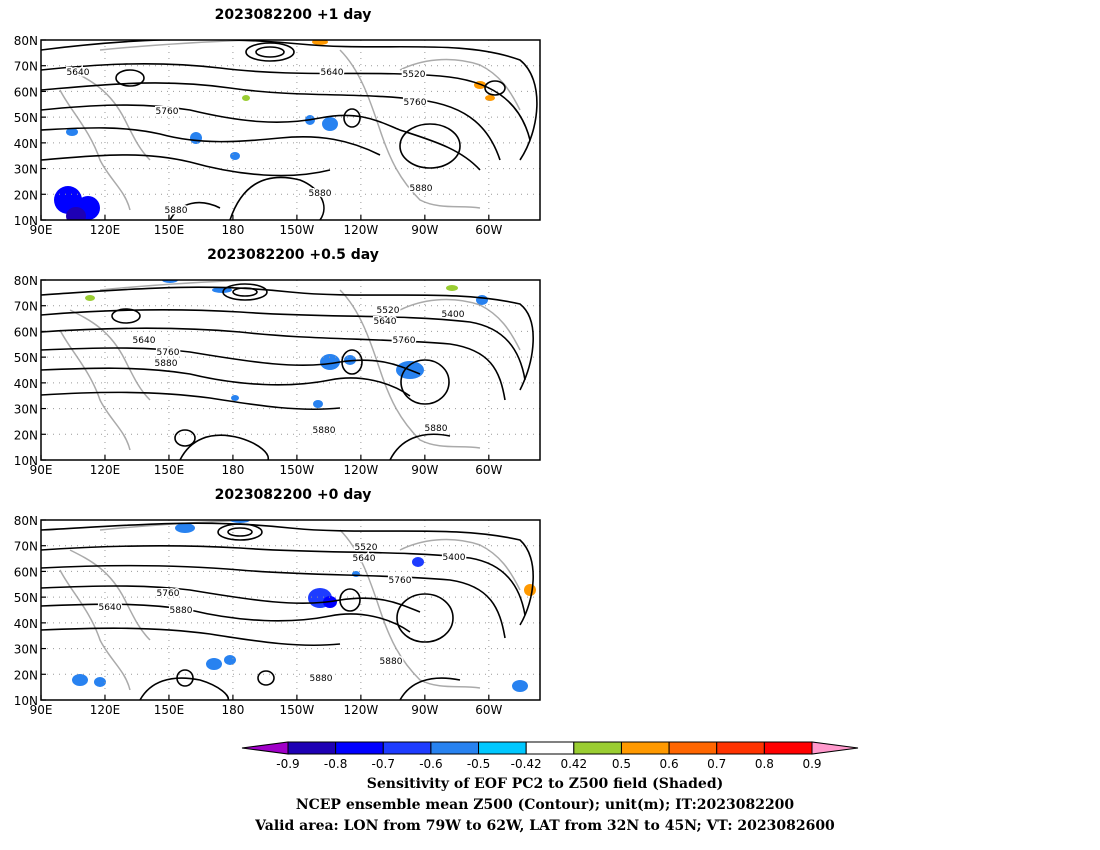  What do you see at coordinates (424, 710) in the screenshot?
I see `lon-label: 90W` at bounding box center [424, 710].